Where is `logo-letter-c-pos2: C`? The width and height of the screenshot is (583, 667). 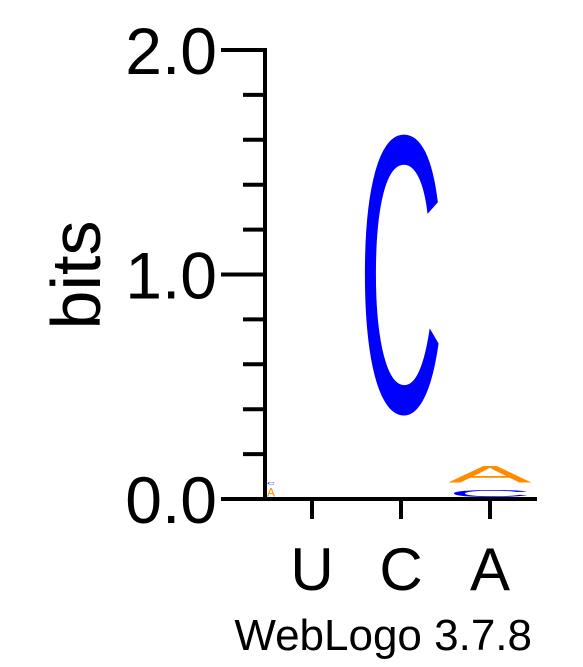
logo-letter-c-pos2: C is located at coordinates (401, 274).